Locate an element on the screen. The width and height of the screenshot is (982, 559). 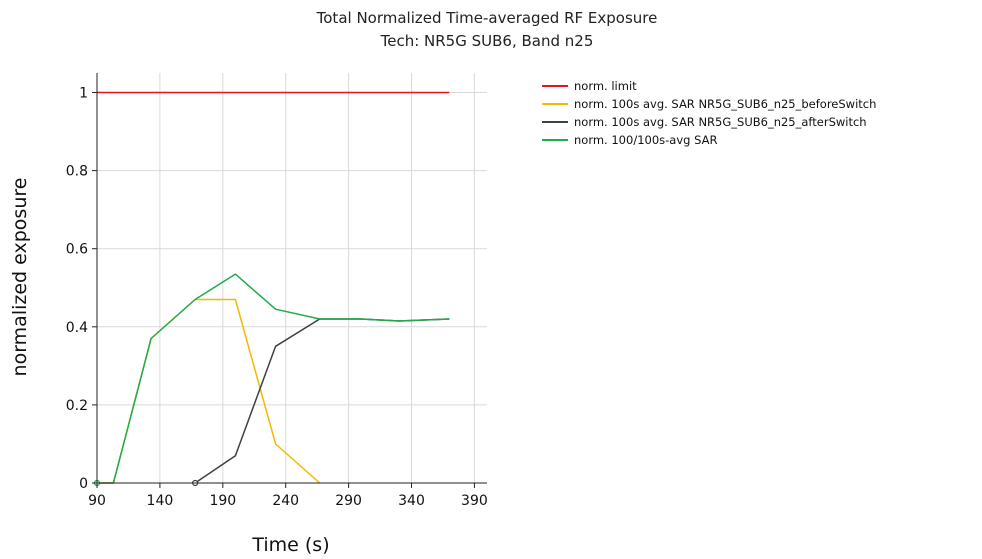
y-tick-label: 0.2 is located at coordinates (77, 406).